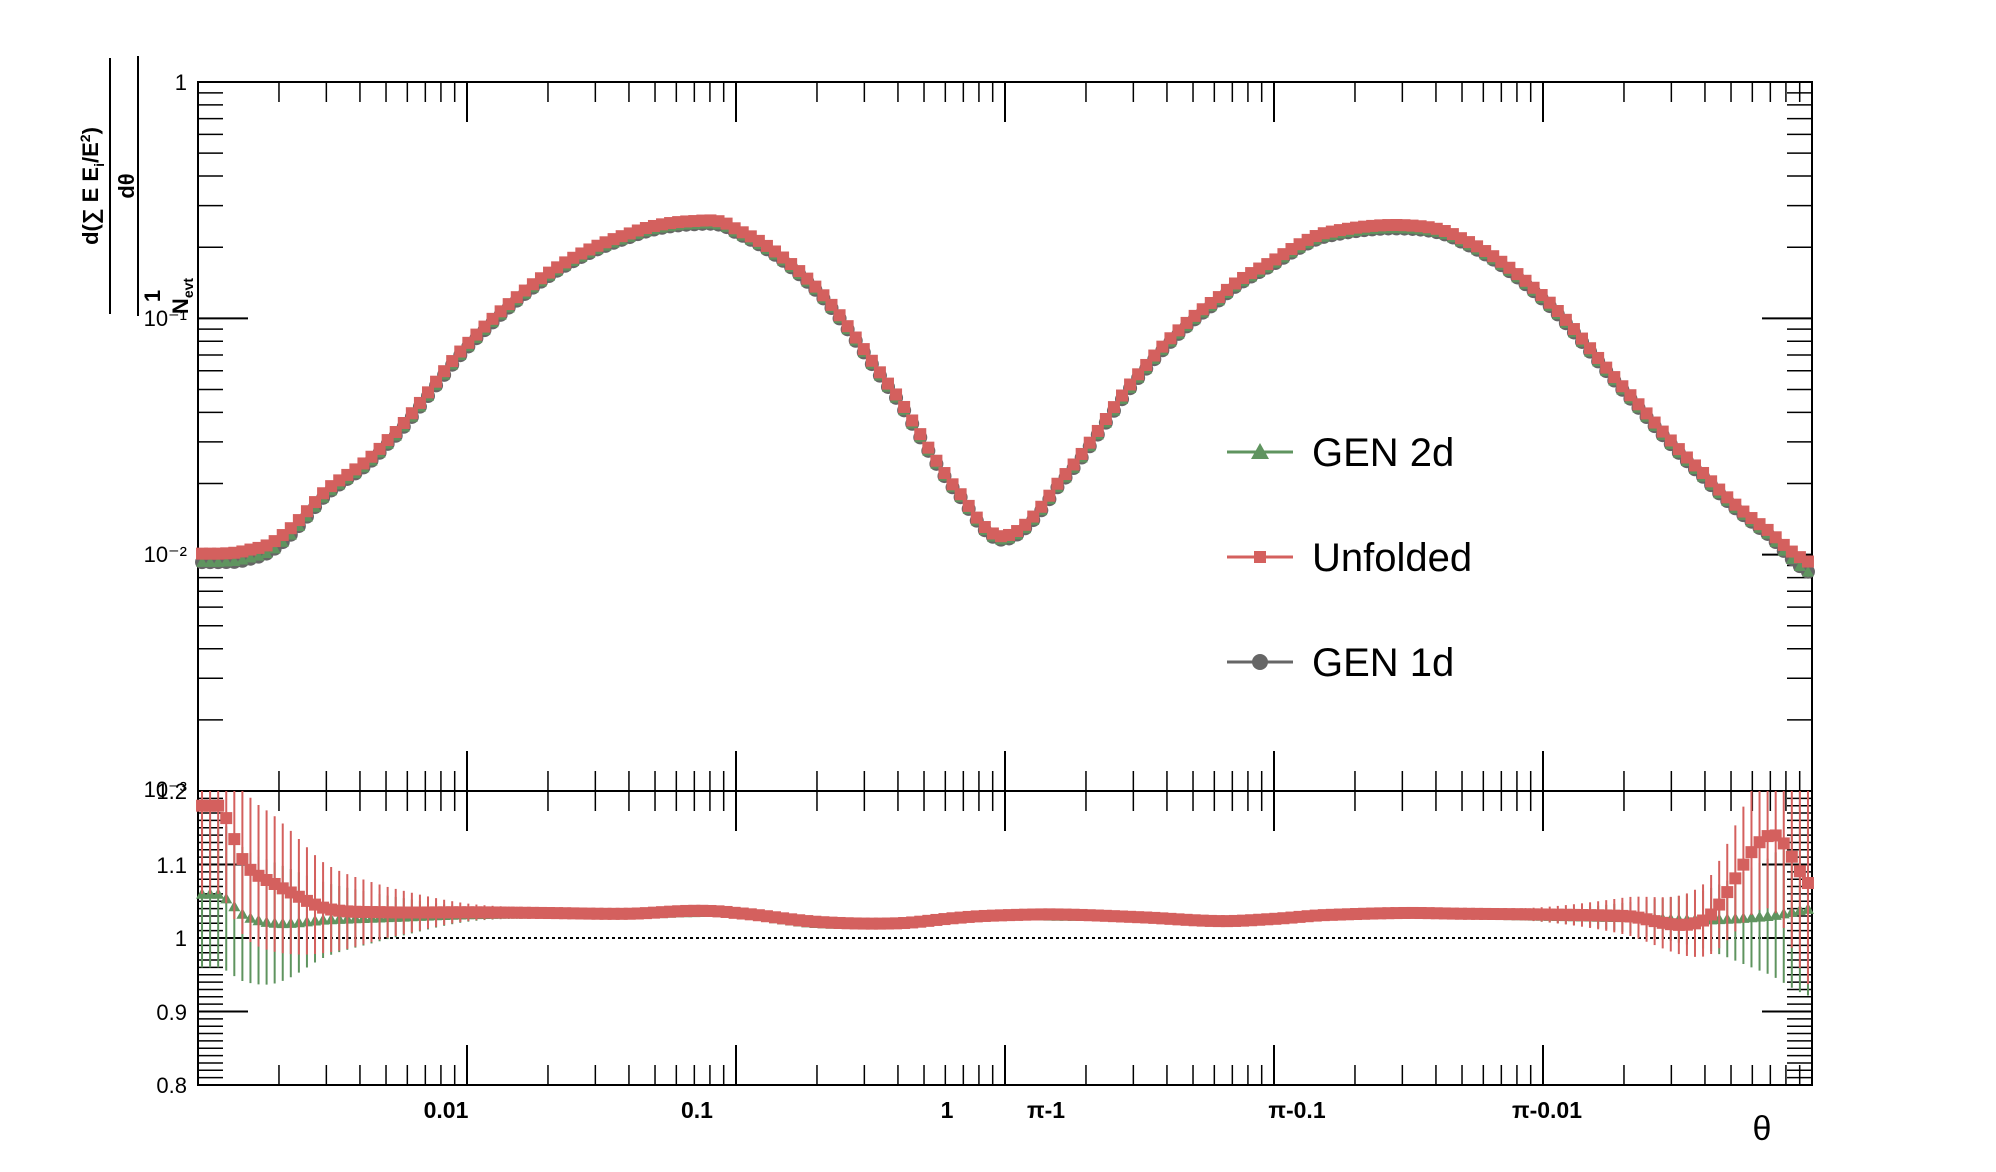 The image size is (1996, 1172). What do you see at coordinates (181, 82) in the screenshot?
I see `upper-ytick-label: 1` at bounding box center [181, 82].